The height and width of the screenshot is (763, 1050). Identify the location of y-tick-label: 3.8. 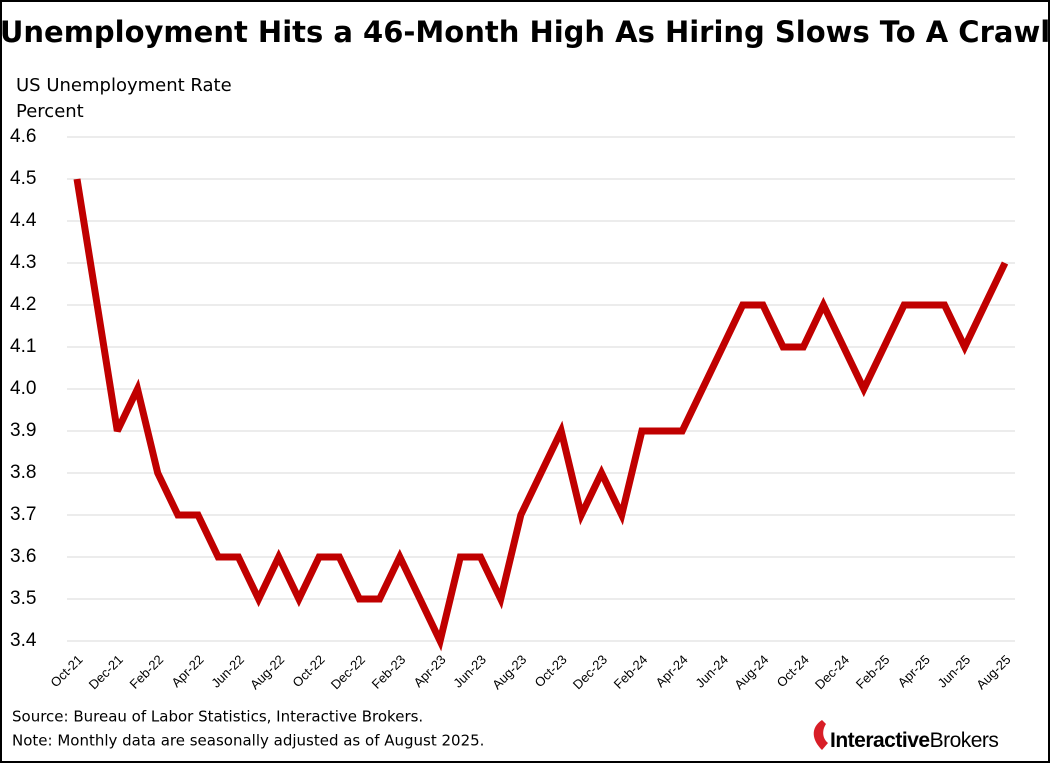
(23, 472).